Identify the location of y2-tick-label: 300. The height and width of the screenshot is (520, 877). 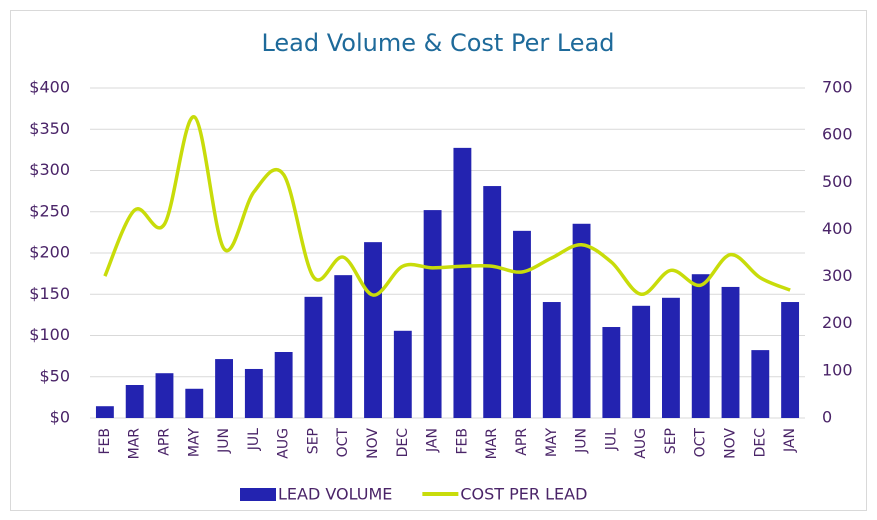
(837, 275).